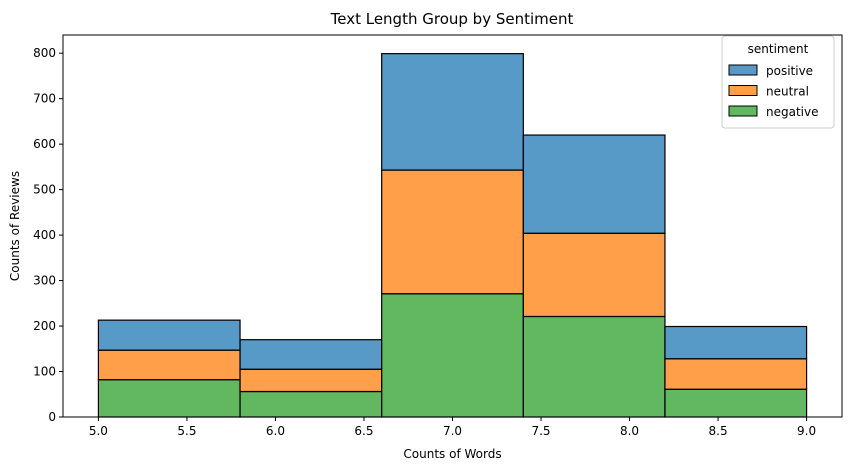 The height and width of the screenshot is (474, 850). What do you see at coordinates (789, 71) in the screenshot?
I see `legend-label-positive: positive` at bounding box center [789, 71].